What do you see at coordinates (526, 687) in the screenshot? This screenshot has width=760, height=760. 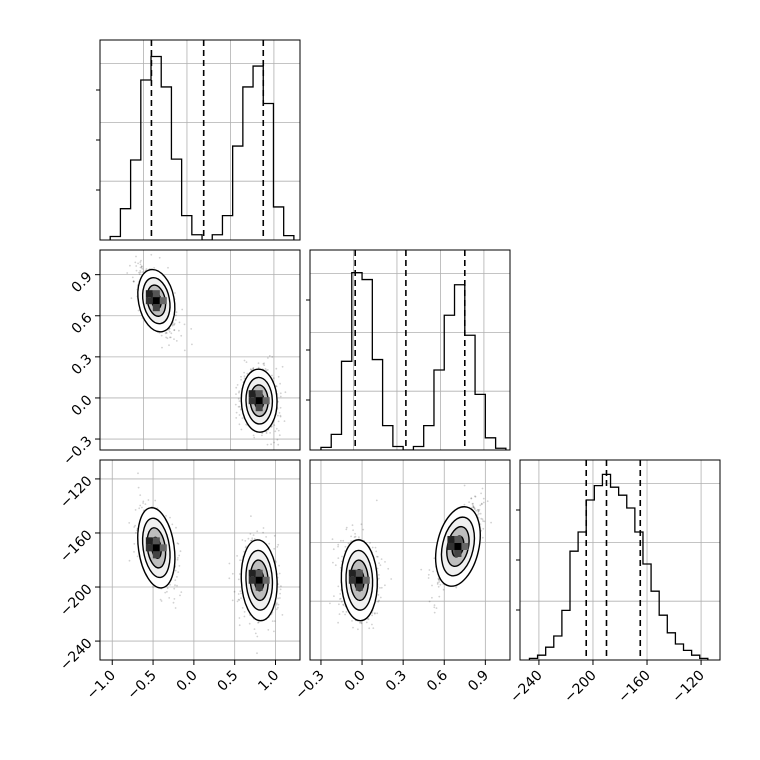 I see `x-tick-label: −240` at bounding box center [526, 687].